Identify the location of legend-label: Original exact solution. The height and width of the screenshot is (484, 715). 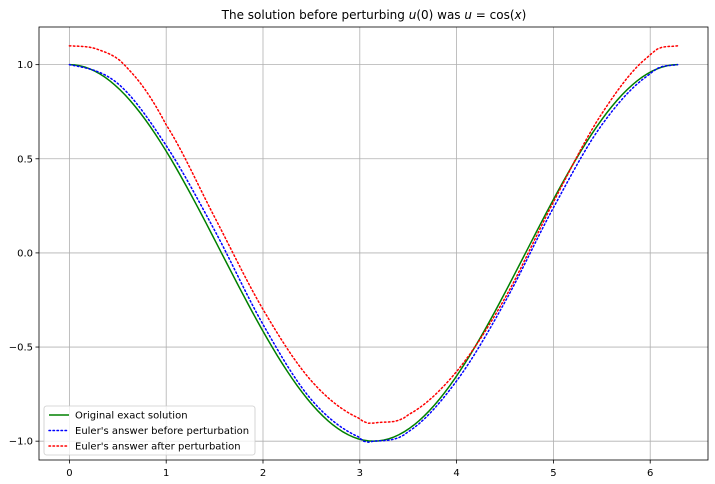
(131, 416).